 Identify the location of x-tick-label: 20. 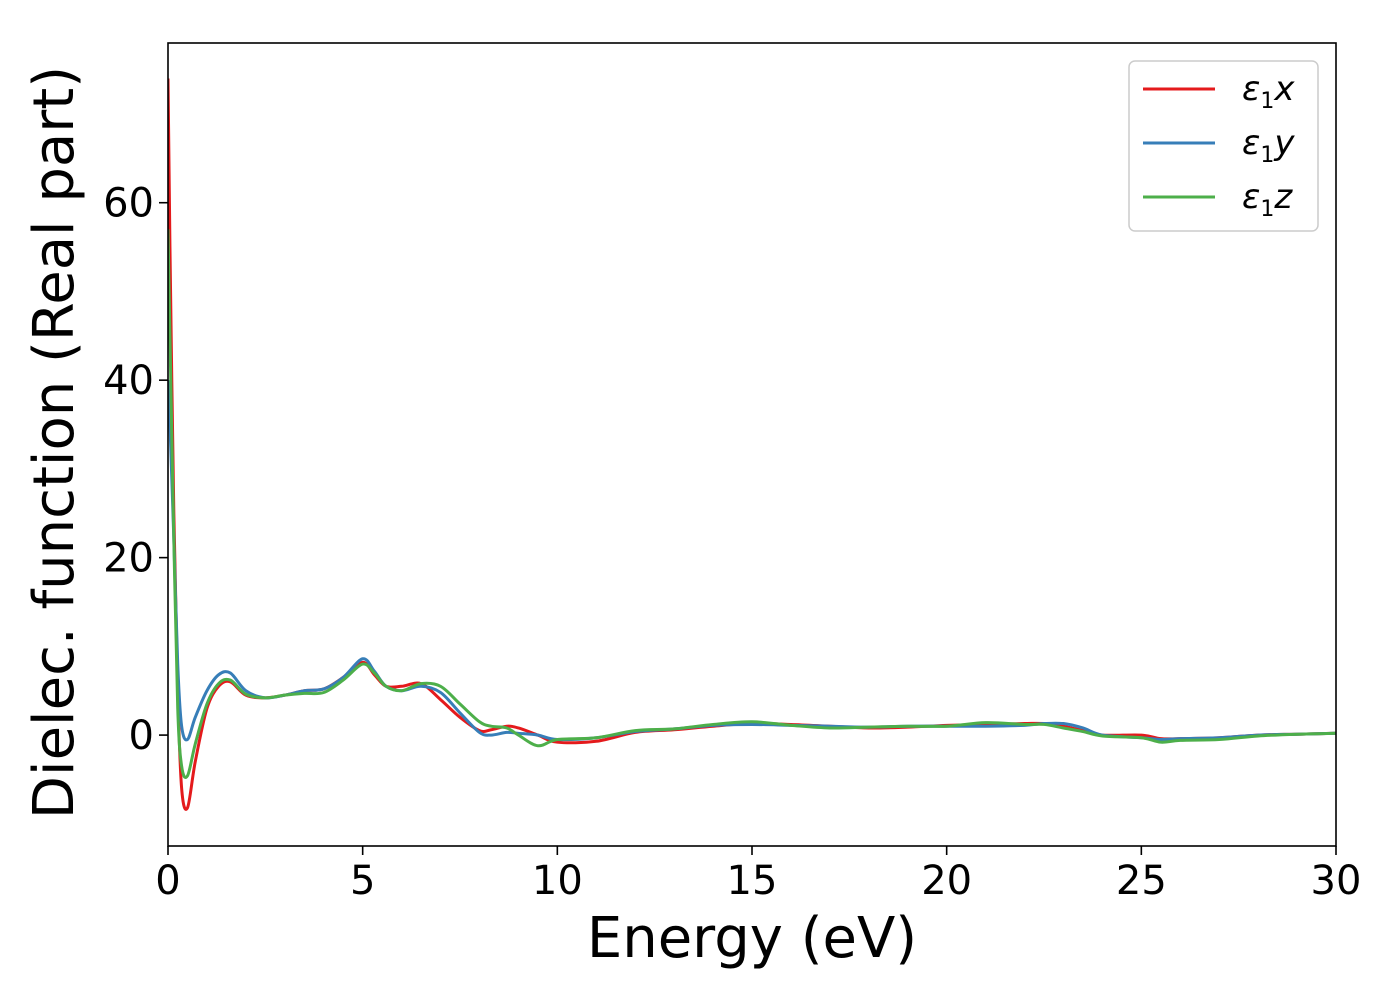
(946, 881).